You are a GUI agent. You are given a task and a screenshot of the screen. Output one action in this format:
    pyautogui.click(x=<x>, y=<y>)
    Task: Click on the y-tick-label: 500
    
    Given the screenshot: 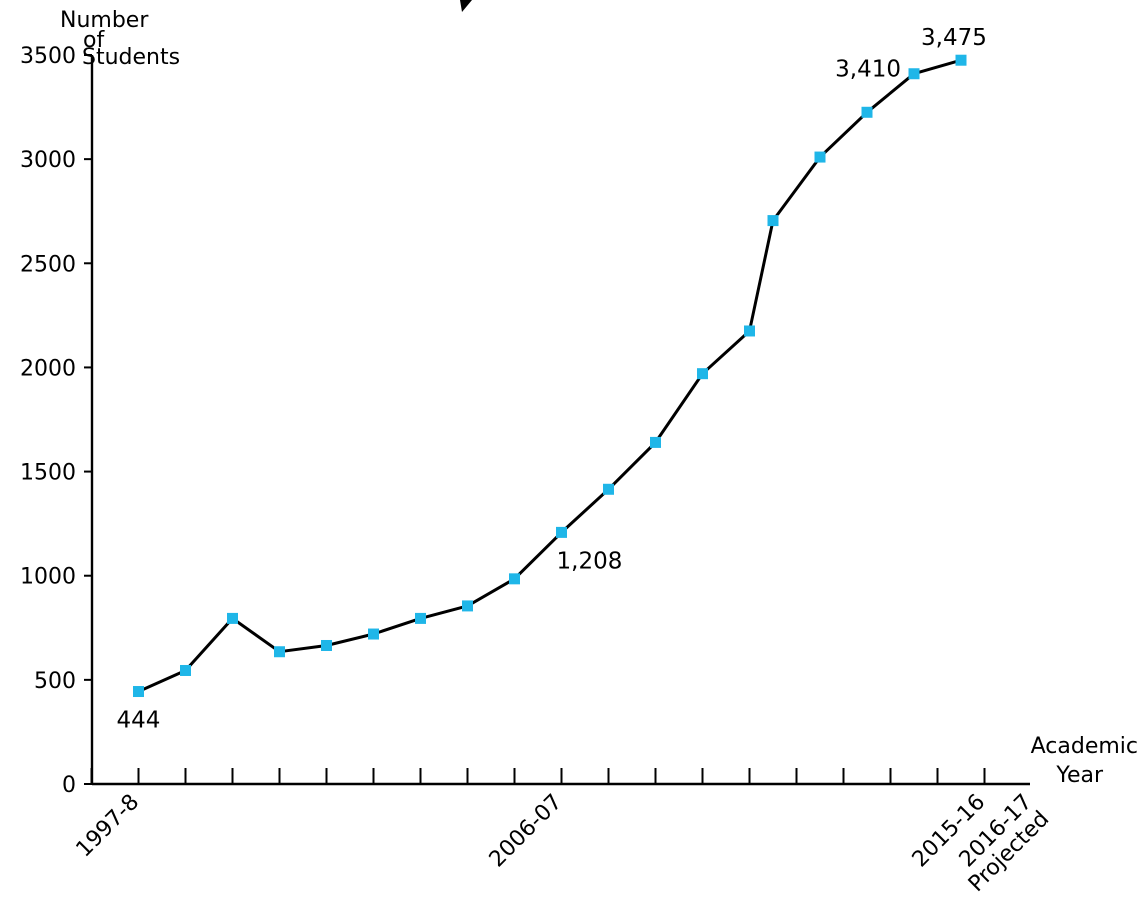 What is the action you would take?
    pyautogui.click(x=55, y=681)
    